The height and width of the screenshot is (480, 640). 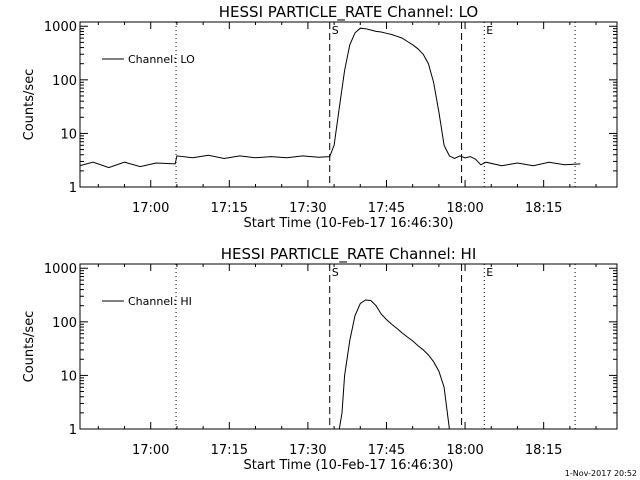 I want to click on series-line-hi, so click(x=394, y=364).